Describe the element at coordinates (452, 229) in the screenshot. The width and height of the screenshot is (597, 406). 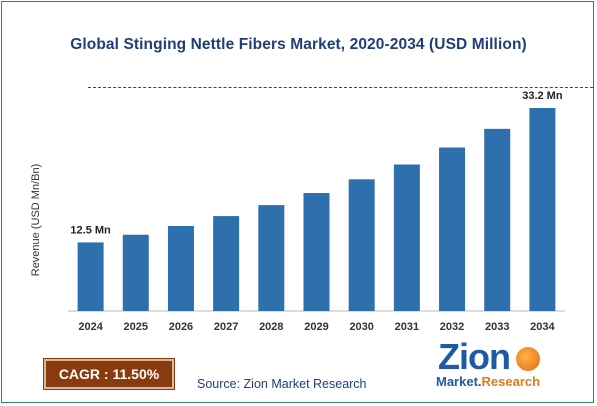
I see `bar-2032` at that location.